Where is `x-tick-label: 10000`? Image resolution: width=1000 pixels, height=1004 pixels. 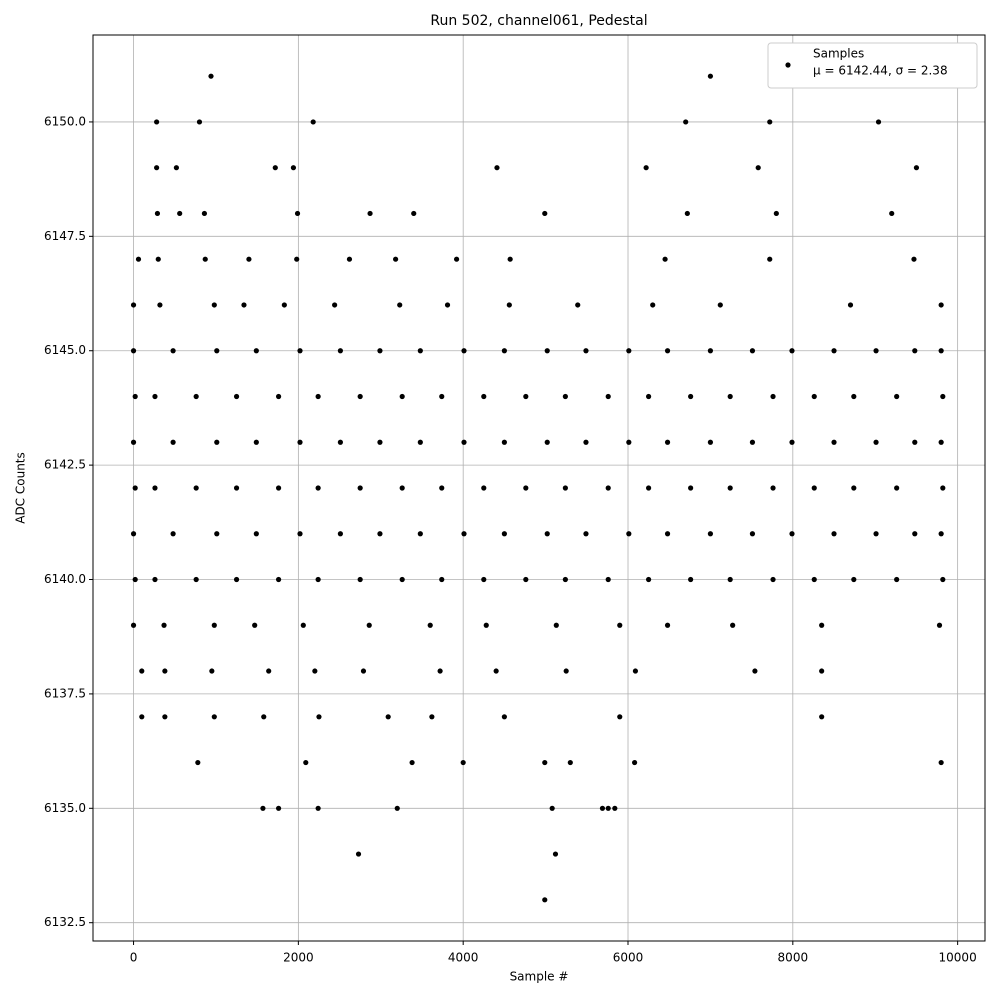 x-tick-label: 10000 is located at coordinates (958, 958).